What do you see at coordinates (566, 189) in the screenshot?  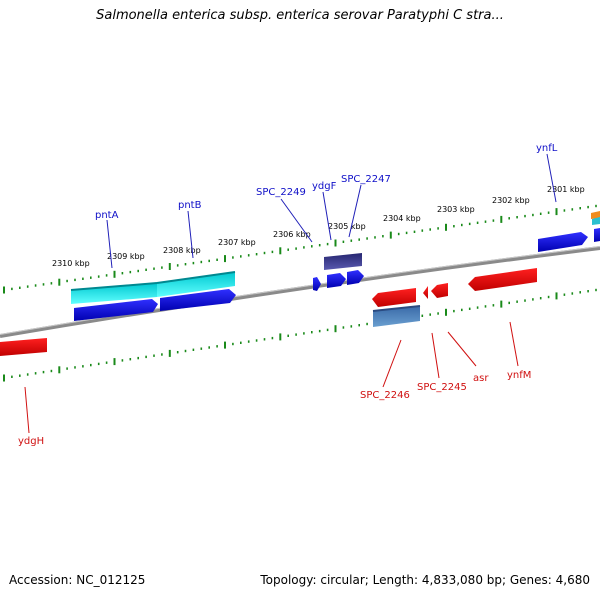 I see `kbp-label: 2301 kbp` at bounding box center [566, 189].